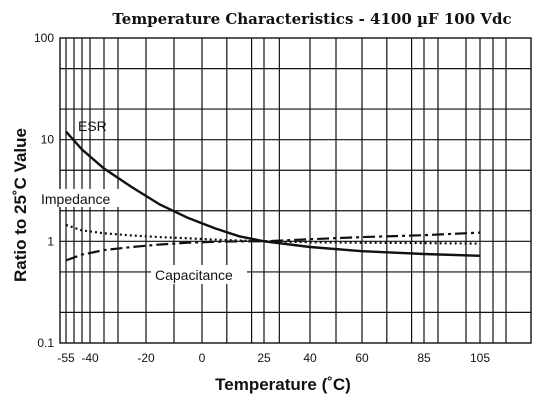 This screenshot has width=533, height=397. What do you see at coordinates (45, 343) in the screenshot?
I see `y-tick-label: 0.1` at bounding box center [45, 343].